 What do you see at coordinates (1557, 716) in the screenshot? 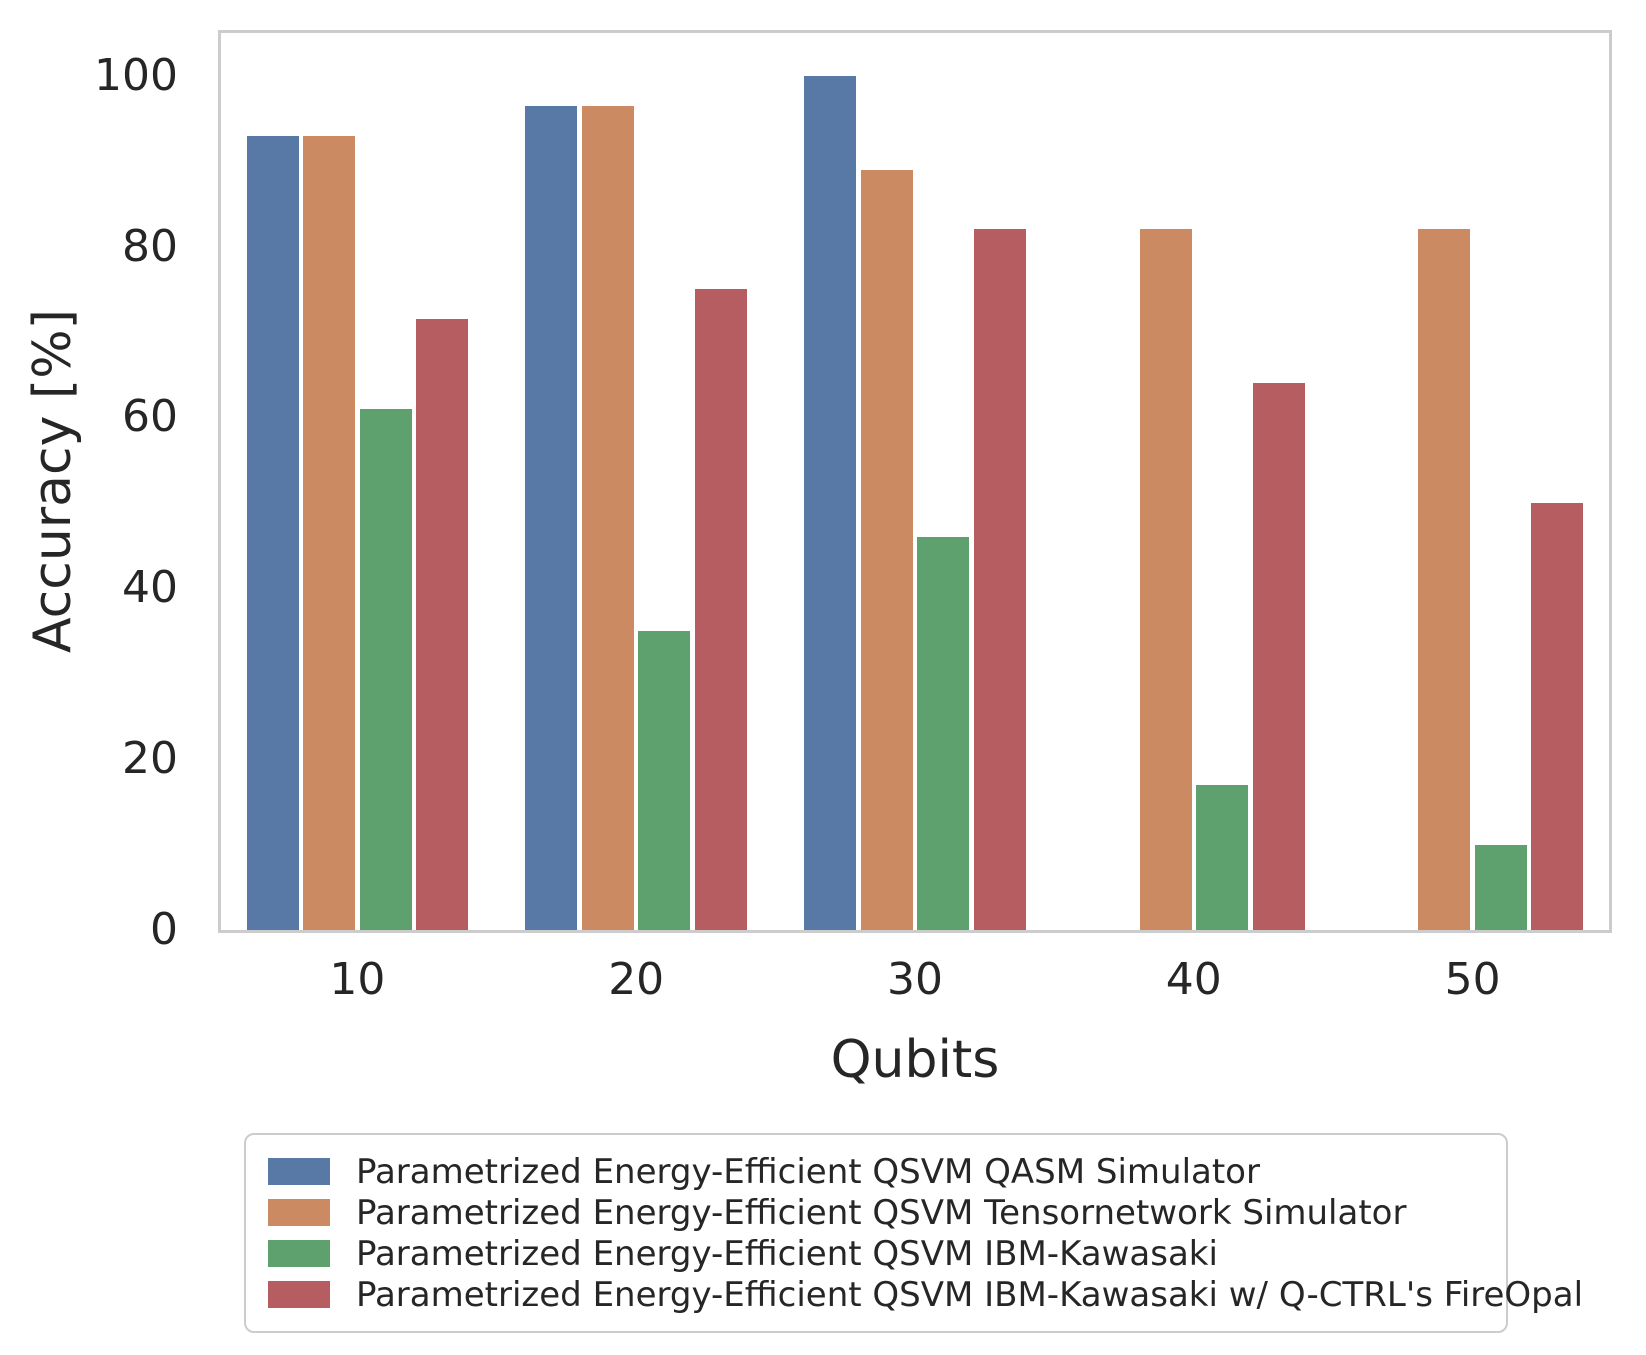
I see `bar-series3-qubits50` at bounding box center [1557, 716].